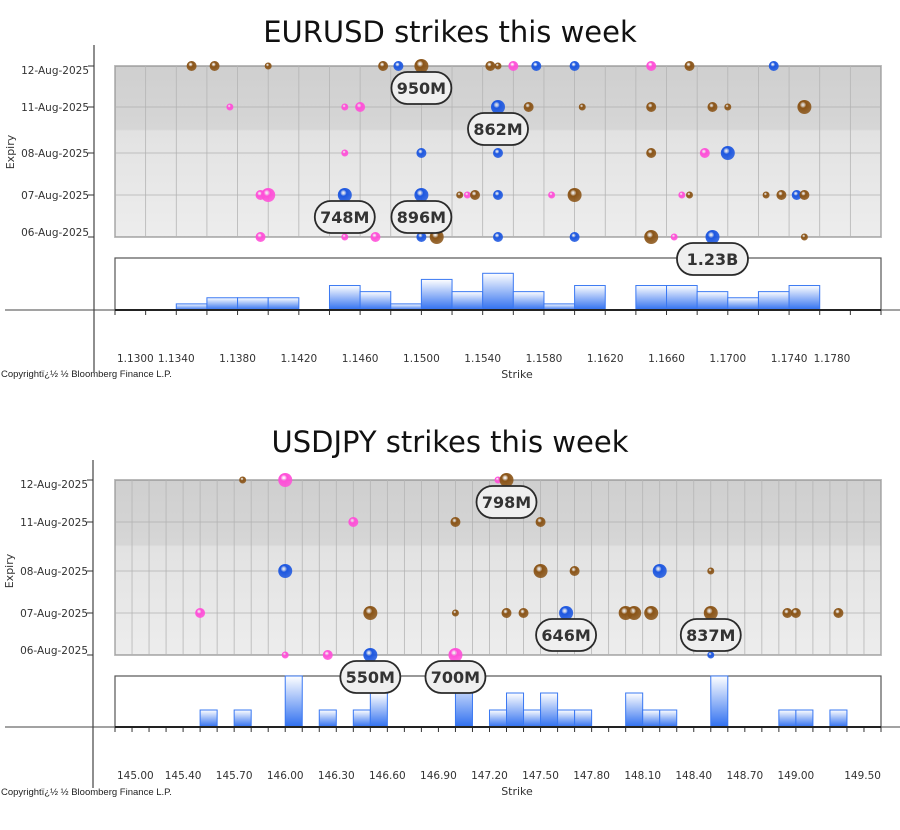 The height and width of the screenshot is (830, 900). Describe the element at coordinates (449, 442) in the screenshot. I see `chart-title: USDJPY strikes this week` at that location.